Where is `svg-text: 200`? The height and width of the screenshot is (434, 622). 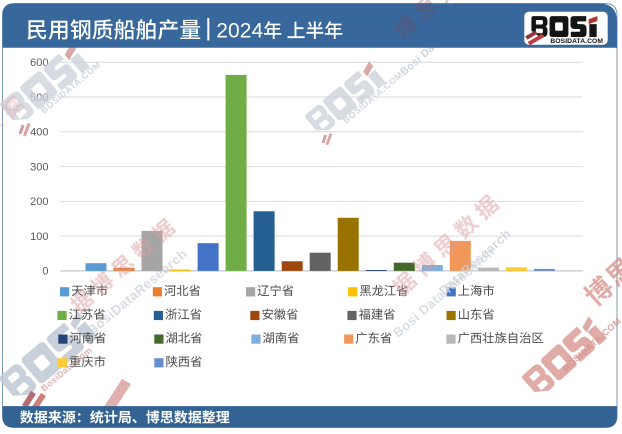 svg-text: 200 is located at coordinates (39, 202).